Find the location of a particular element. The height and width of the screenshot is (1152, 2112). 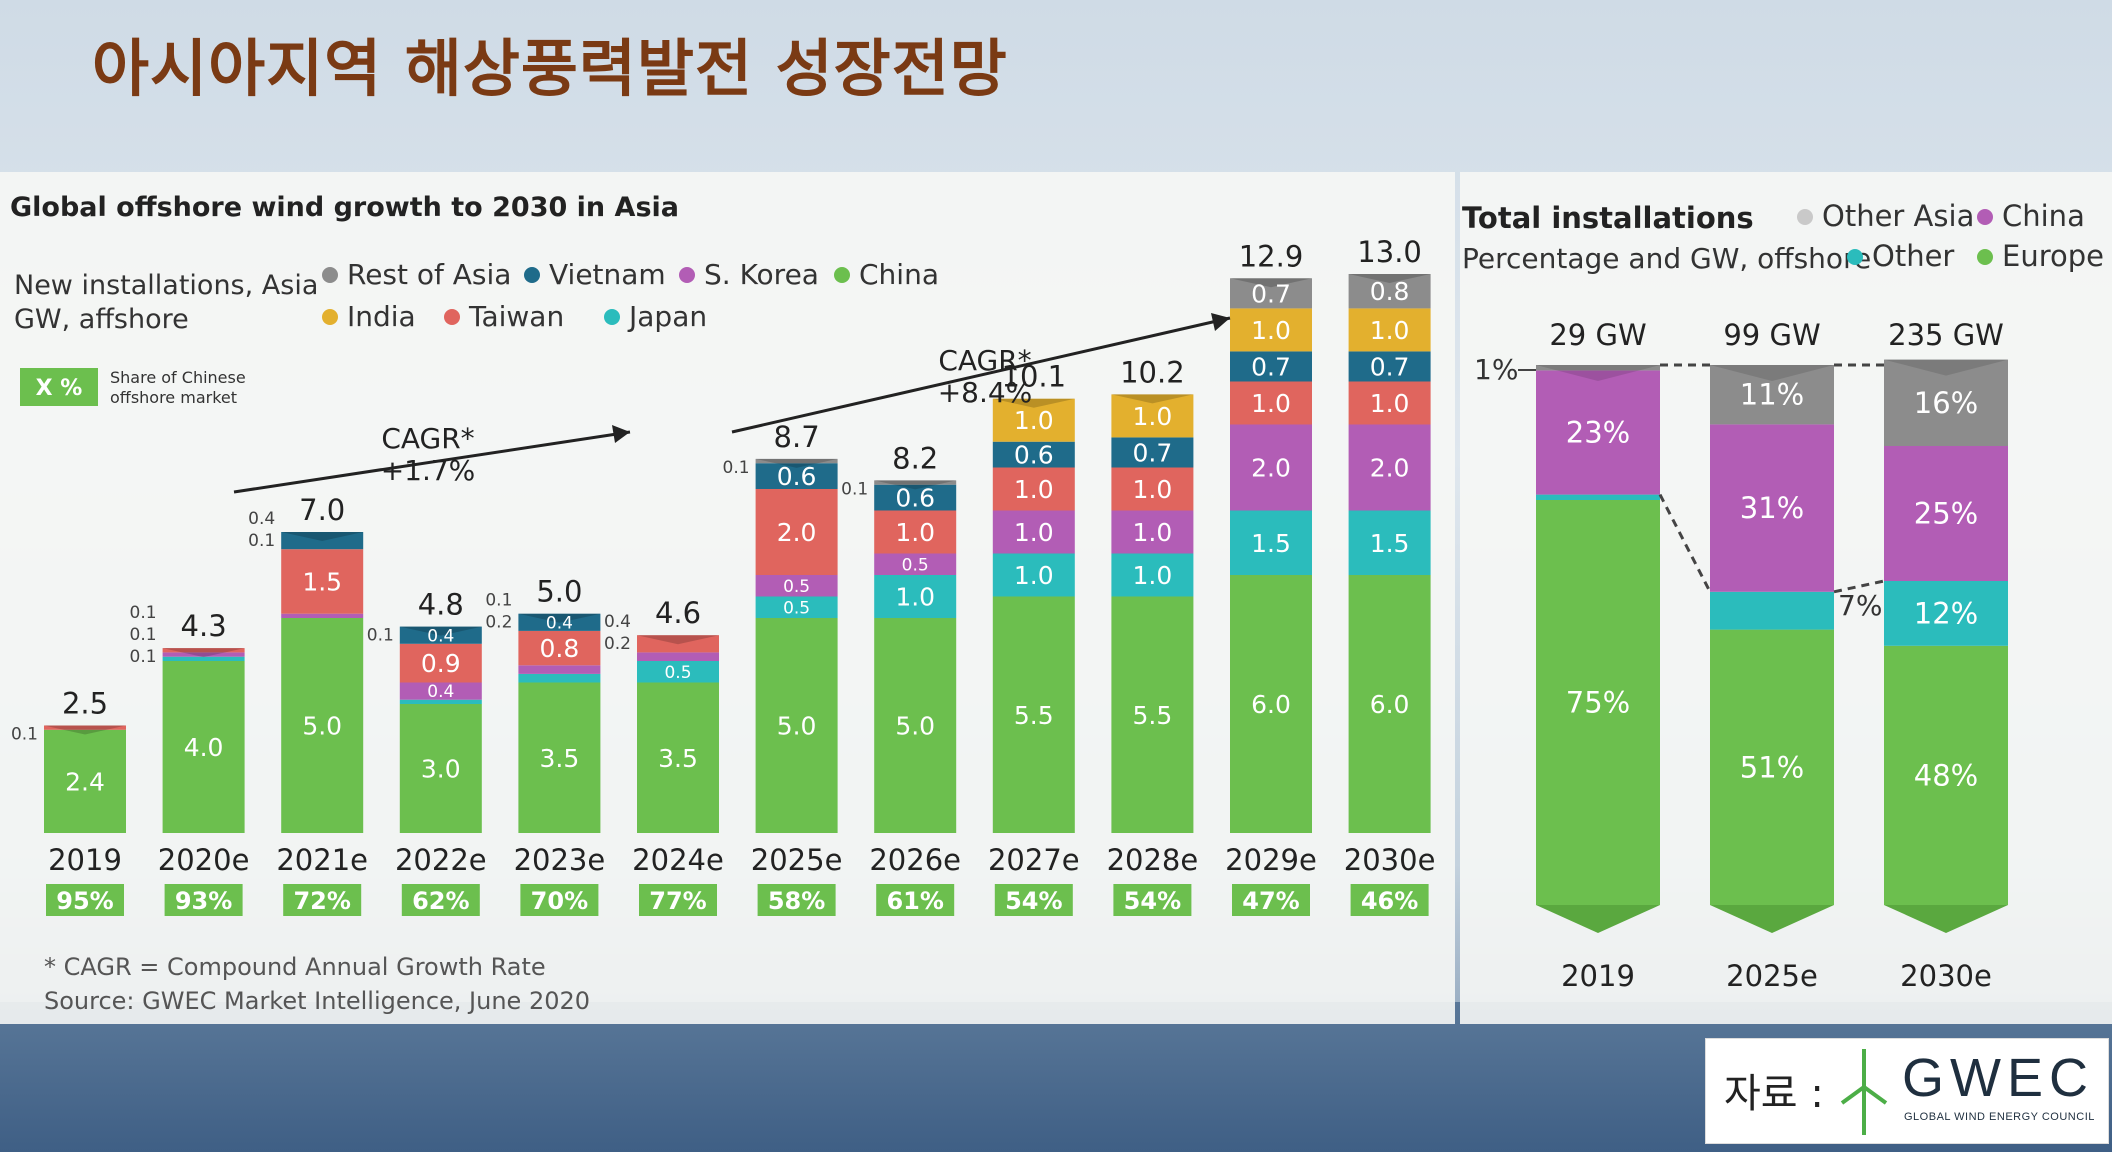

wind-turbine-icon is located at coordinates (1864, 1092).